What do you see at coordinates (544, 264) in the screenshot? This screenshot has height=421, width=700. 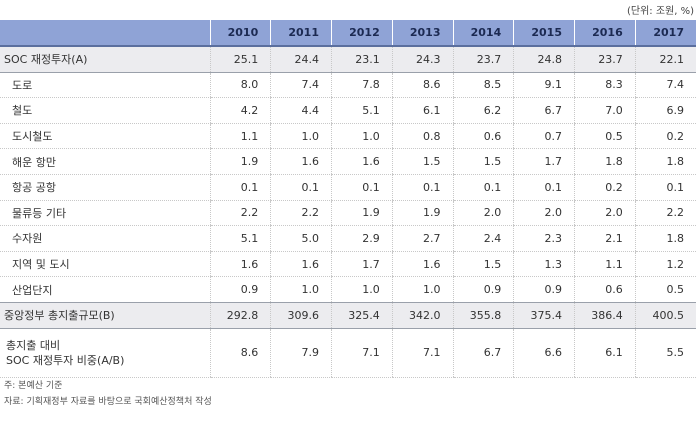 I see `value-cell: 1.3` at bounding box center [544, 264].